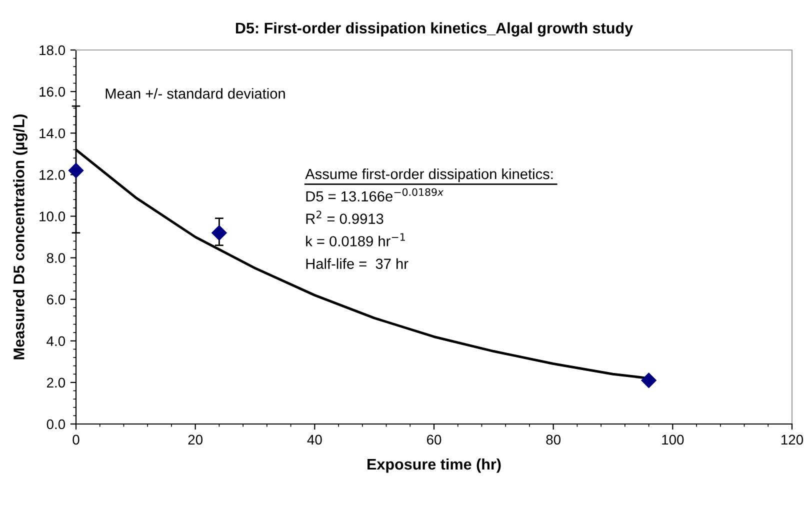 The height and width of the screenshot is (517, 804). Describe the element at coordinates (56, 424) in the screenshot. I see `y-tick-label: 0.0` at that location.